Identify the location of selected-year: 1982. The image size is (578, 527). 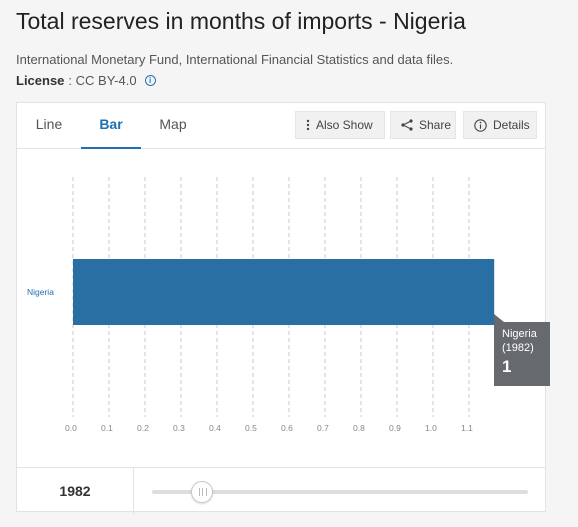
(75, 491).